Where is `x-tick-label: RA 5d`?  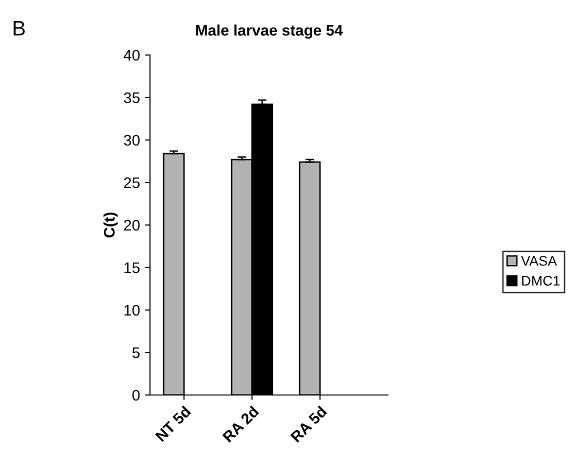 x-tick-label: RA 5d is located at coordinates (309, 424).